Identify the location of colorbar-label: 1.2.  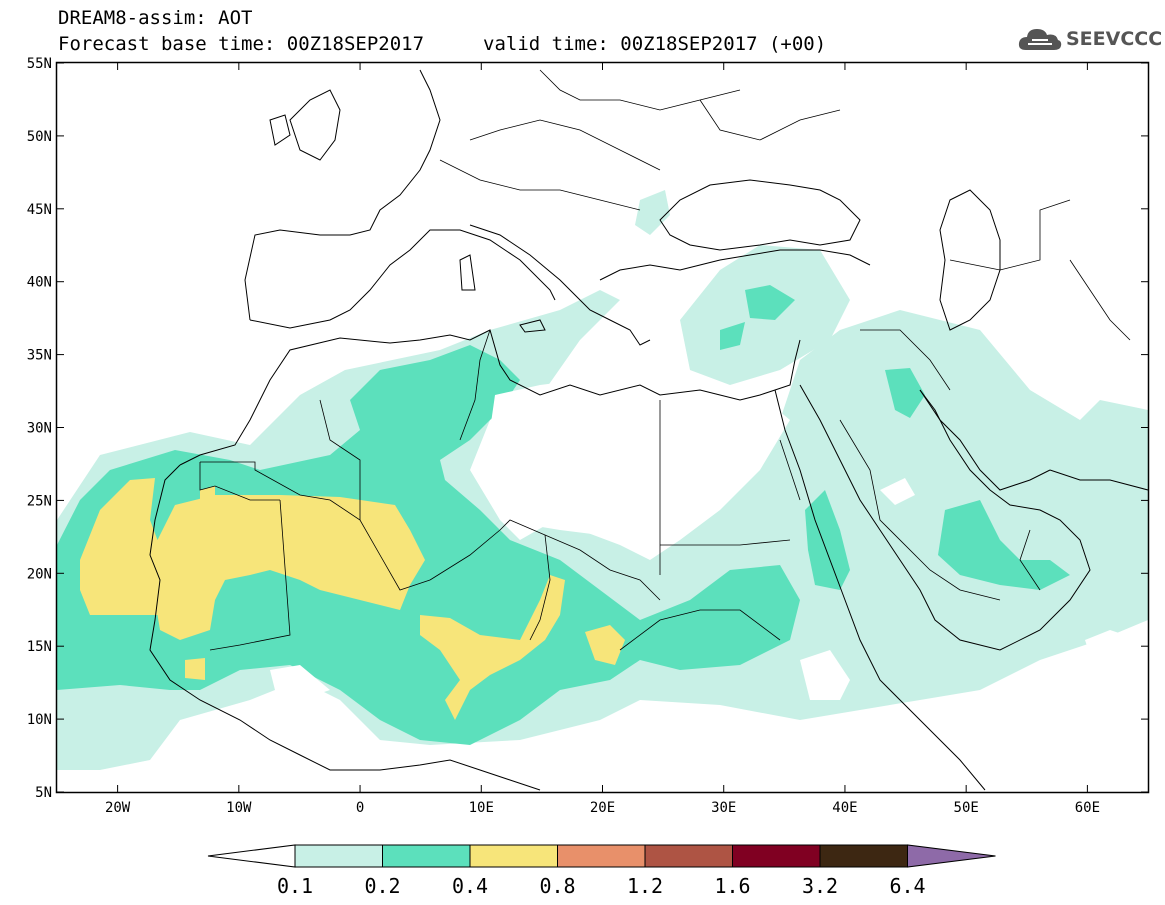
(645, 886).